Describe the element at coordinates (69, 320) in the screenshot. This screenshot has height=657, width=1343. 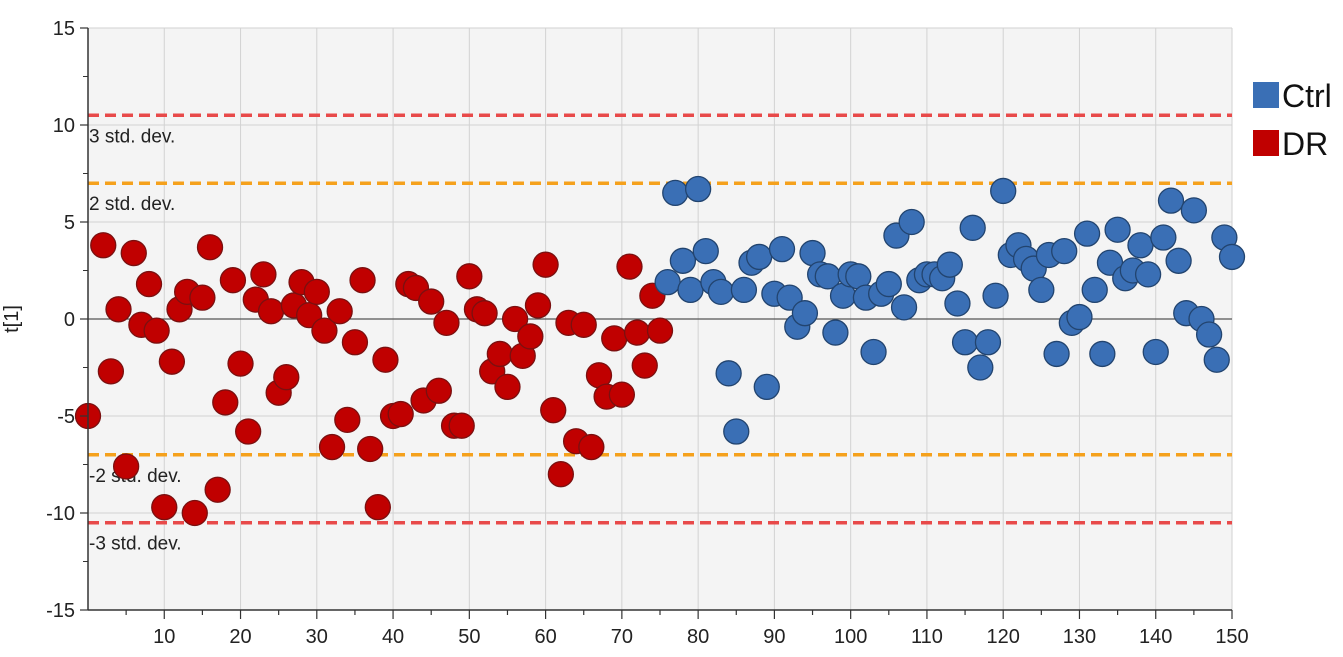
I see `y-tick-label: 0` at that location.